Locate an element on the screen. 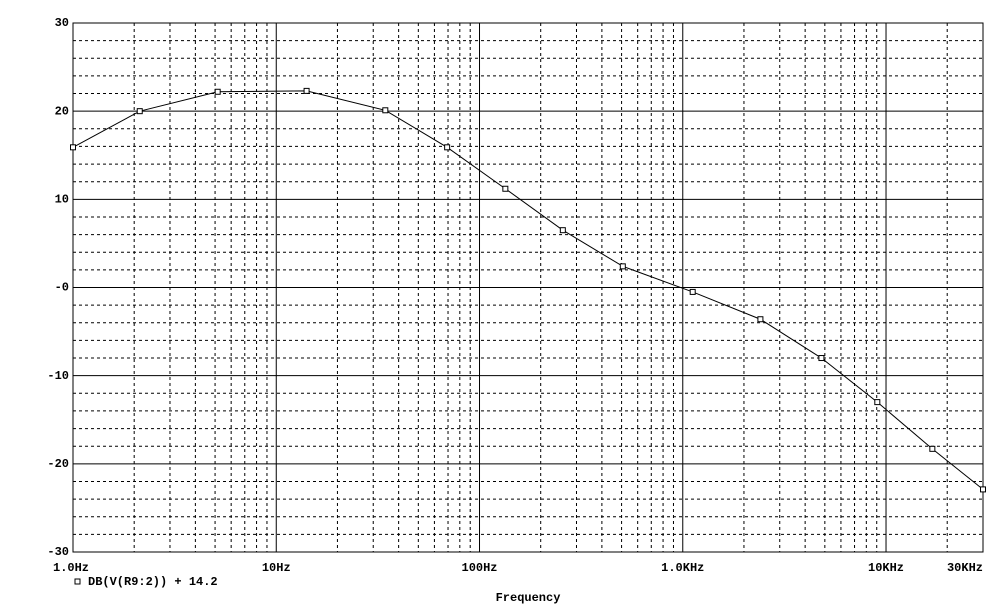  x-tick-label: 10Hz is located at coordinates (276, 568).